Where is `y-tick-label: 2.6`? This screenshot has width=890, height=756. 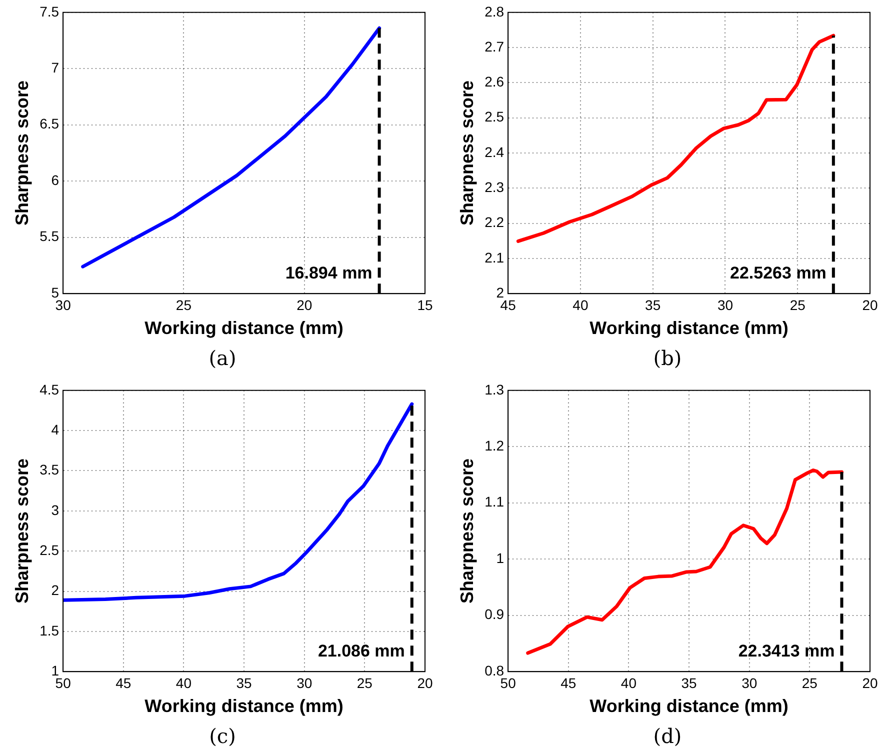
y-tick-label: 2.6 is located at coordinates (494, 82).